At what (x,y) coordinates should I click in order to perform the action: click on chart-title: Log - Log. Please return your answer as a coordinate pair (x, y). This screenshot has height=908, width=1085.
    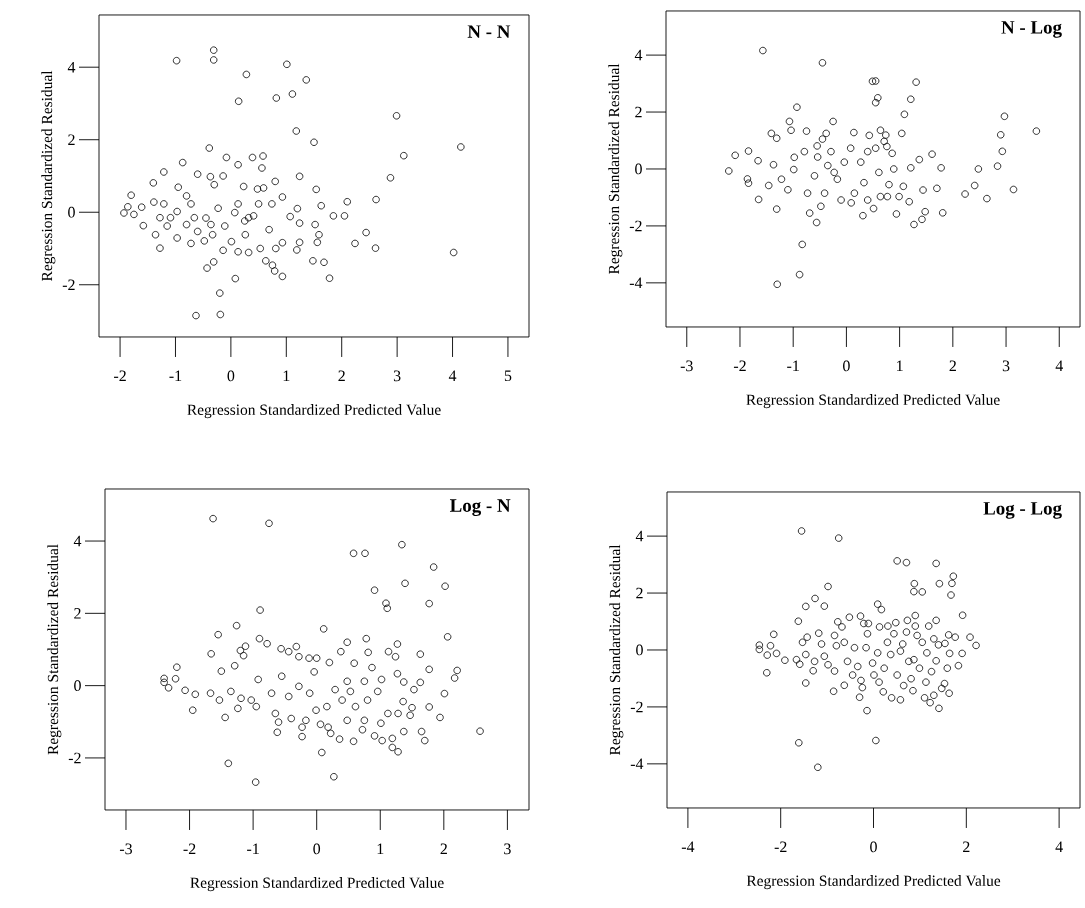
    Looking at the image, I should click on (1022, 510).